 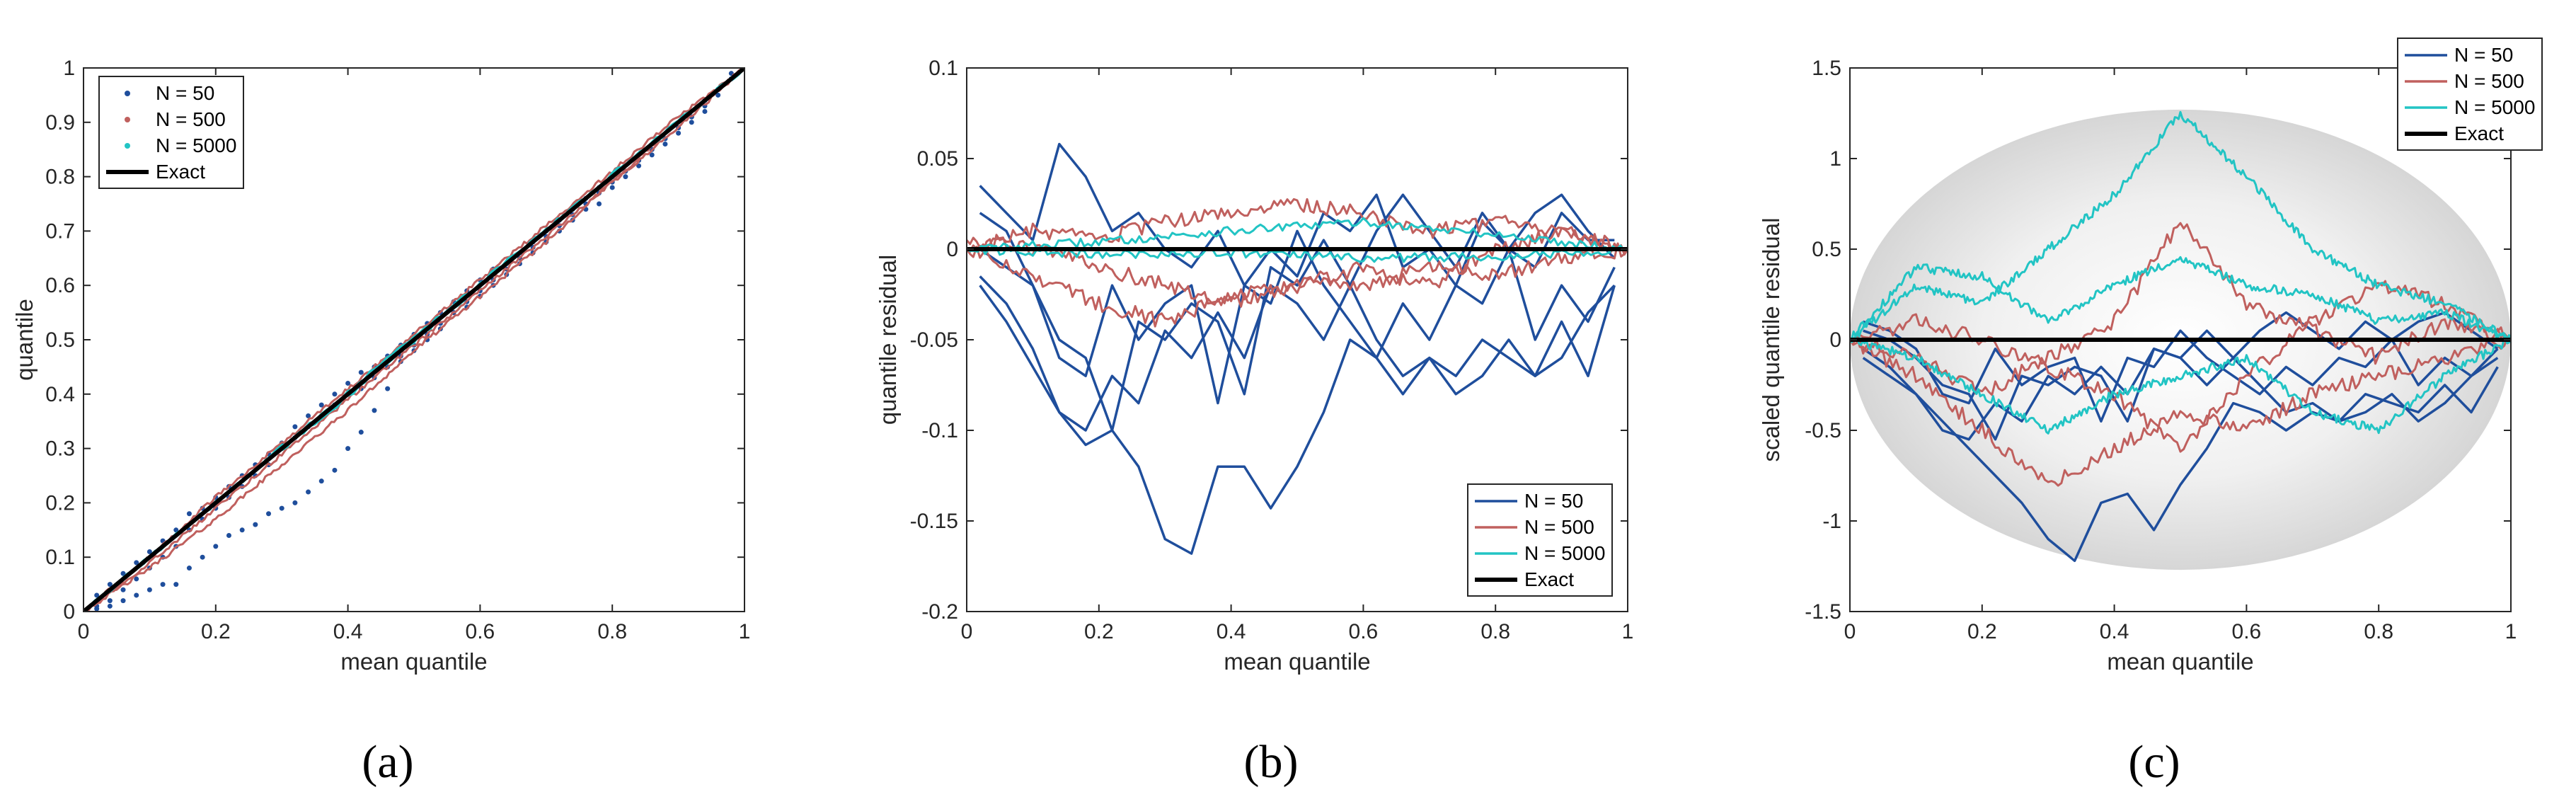 I want to click on y-axis-label: quantile residual, so click(x=888, y=340).